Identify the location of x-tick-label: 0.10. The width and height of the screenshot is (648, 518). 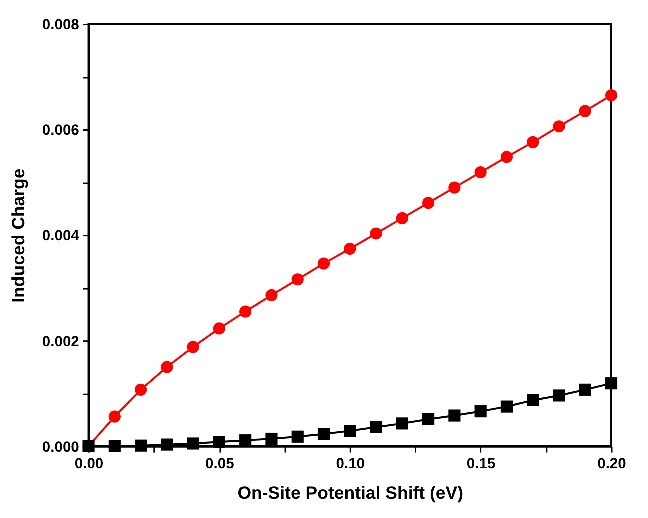
(351, 464).